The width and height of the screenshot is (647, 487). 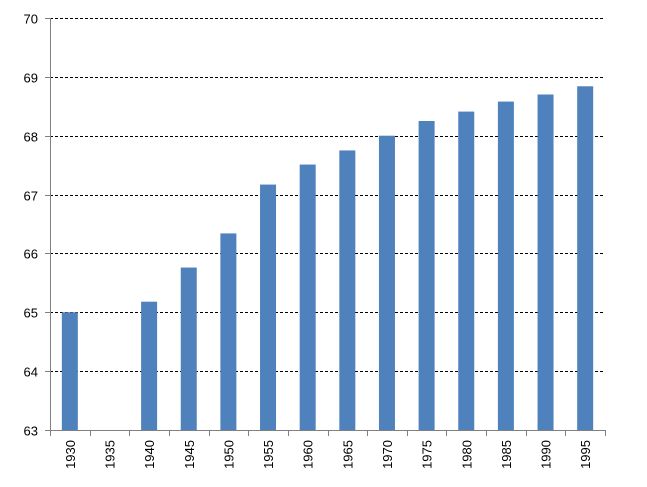 I want to click on bar-1980, so click(x=466, y=270).